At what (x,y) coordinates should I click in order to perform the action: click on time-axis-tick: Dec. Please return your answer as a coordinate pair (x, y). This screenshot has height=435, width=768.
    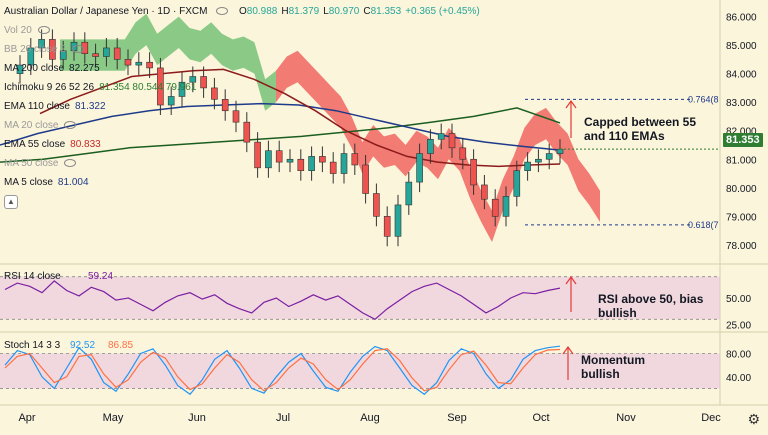
    Looking at the image, I should click on (711, 418).